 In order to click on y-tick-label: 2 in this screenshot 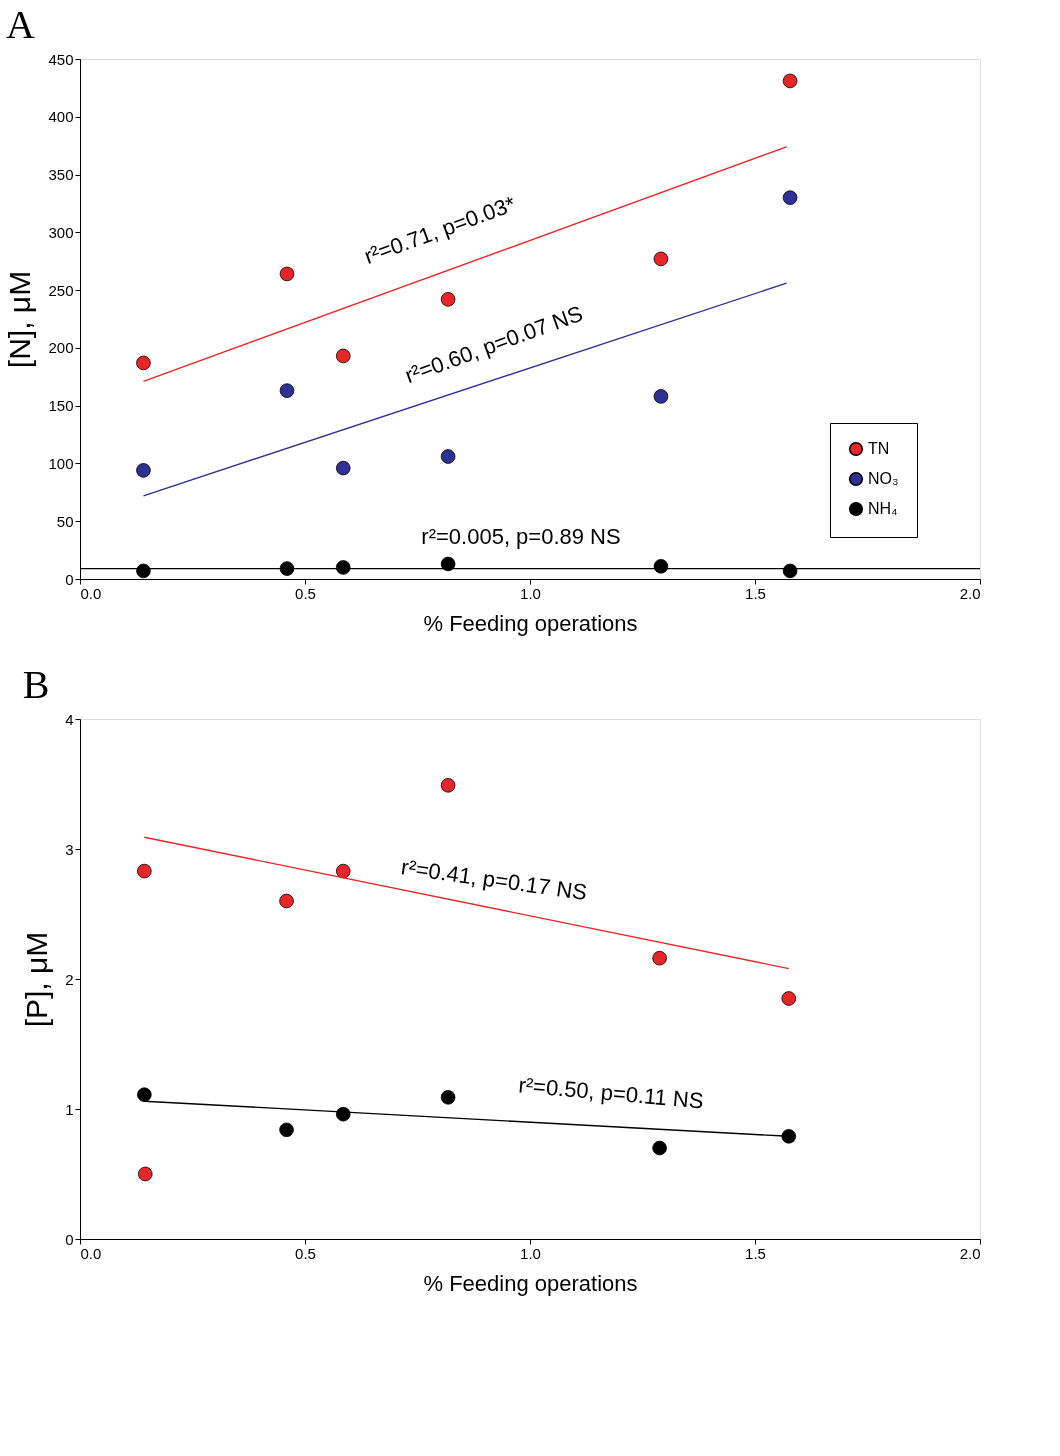, I will do `click(69, 979)`.